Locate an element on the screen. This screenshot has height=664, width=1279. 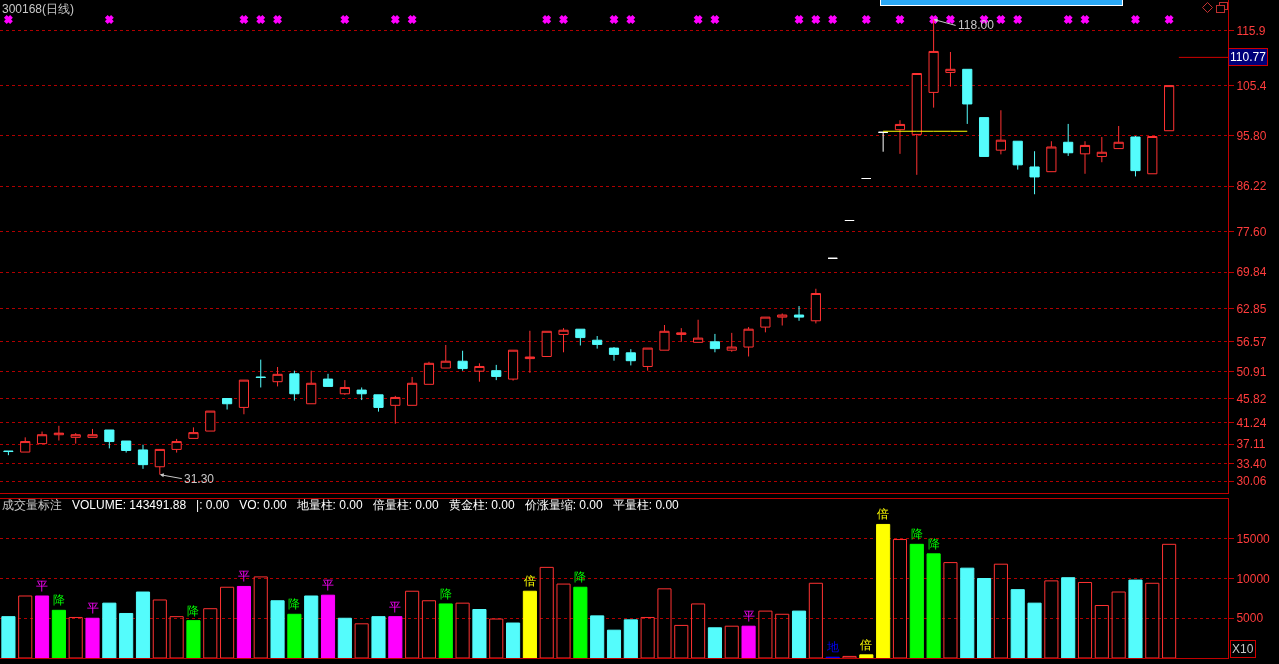
annotation: |: 0.00 is located at coordinates (213, 505).